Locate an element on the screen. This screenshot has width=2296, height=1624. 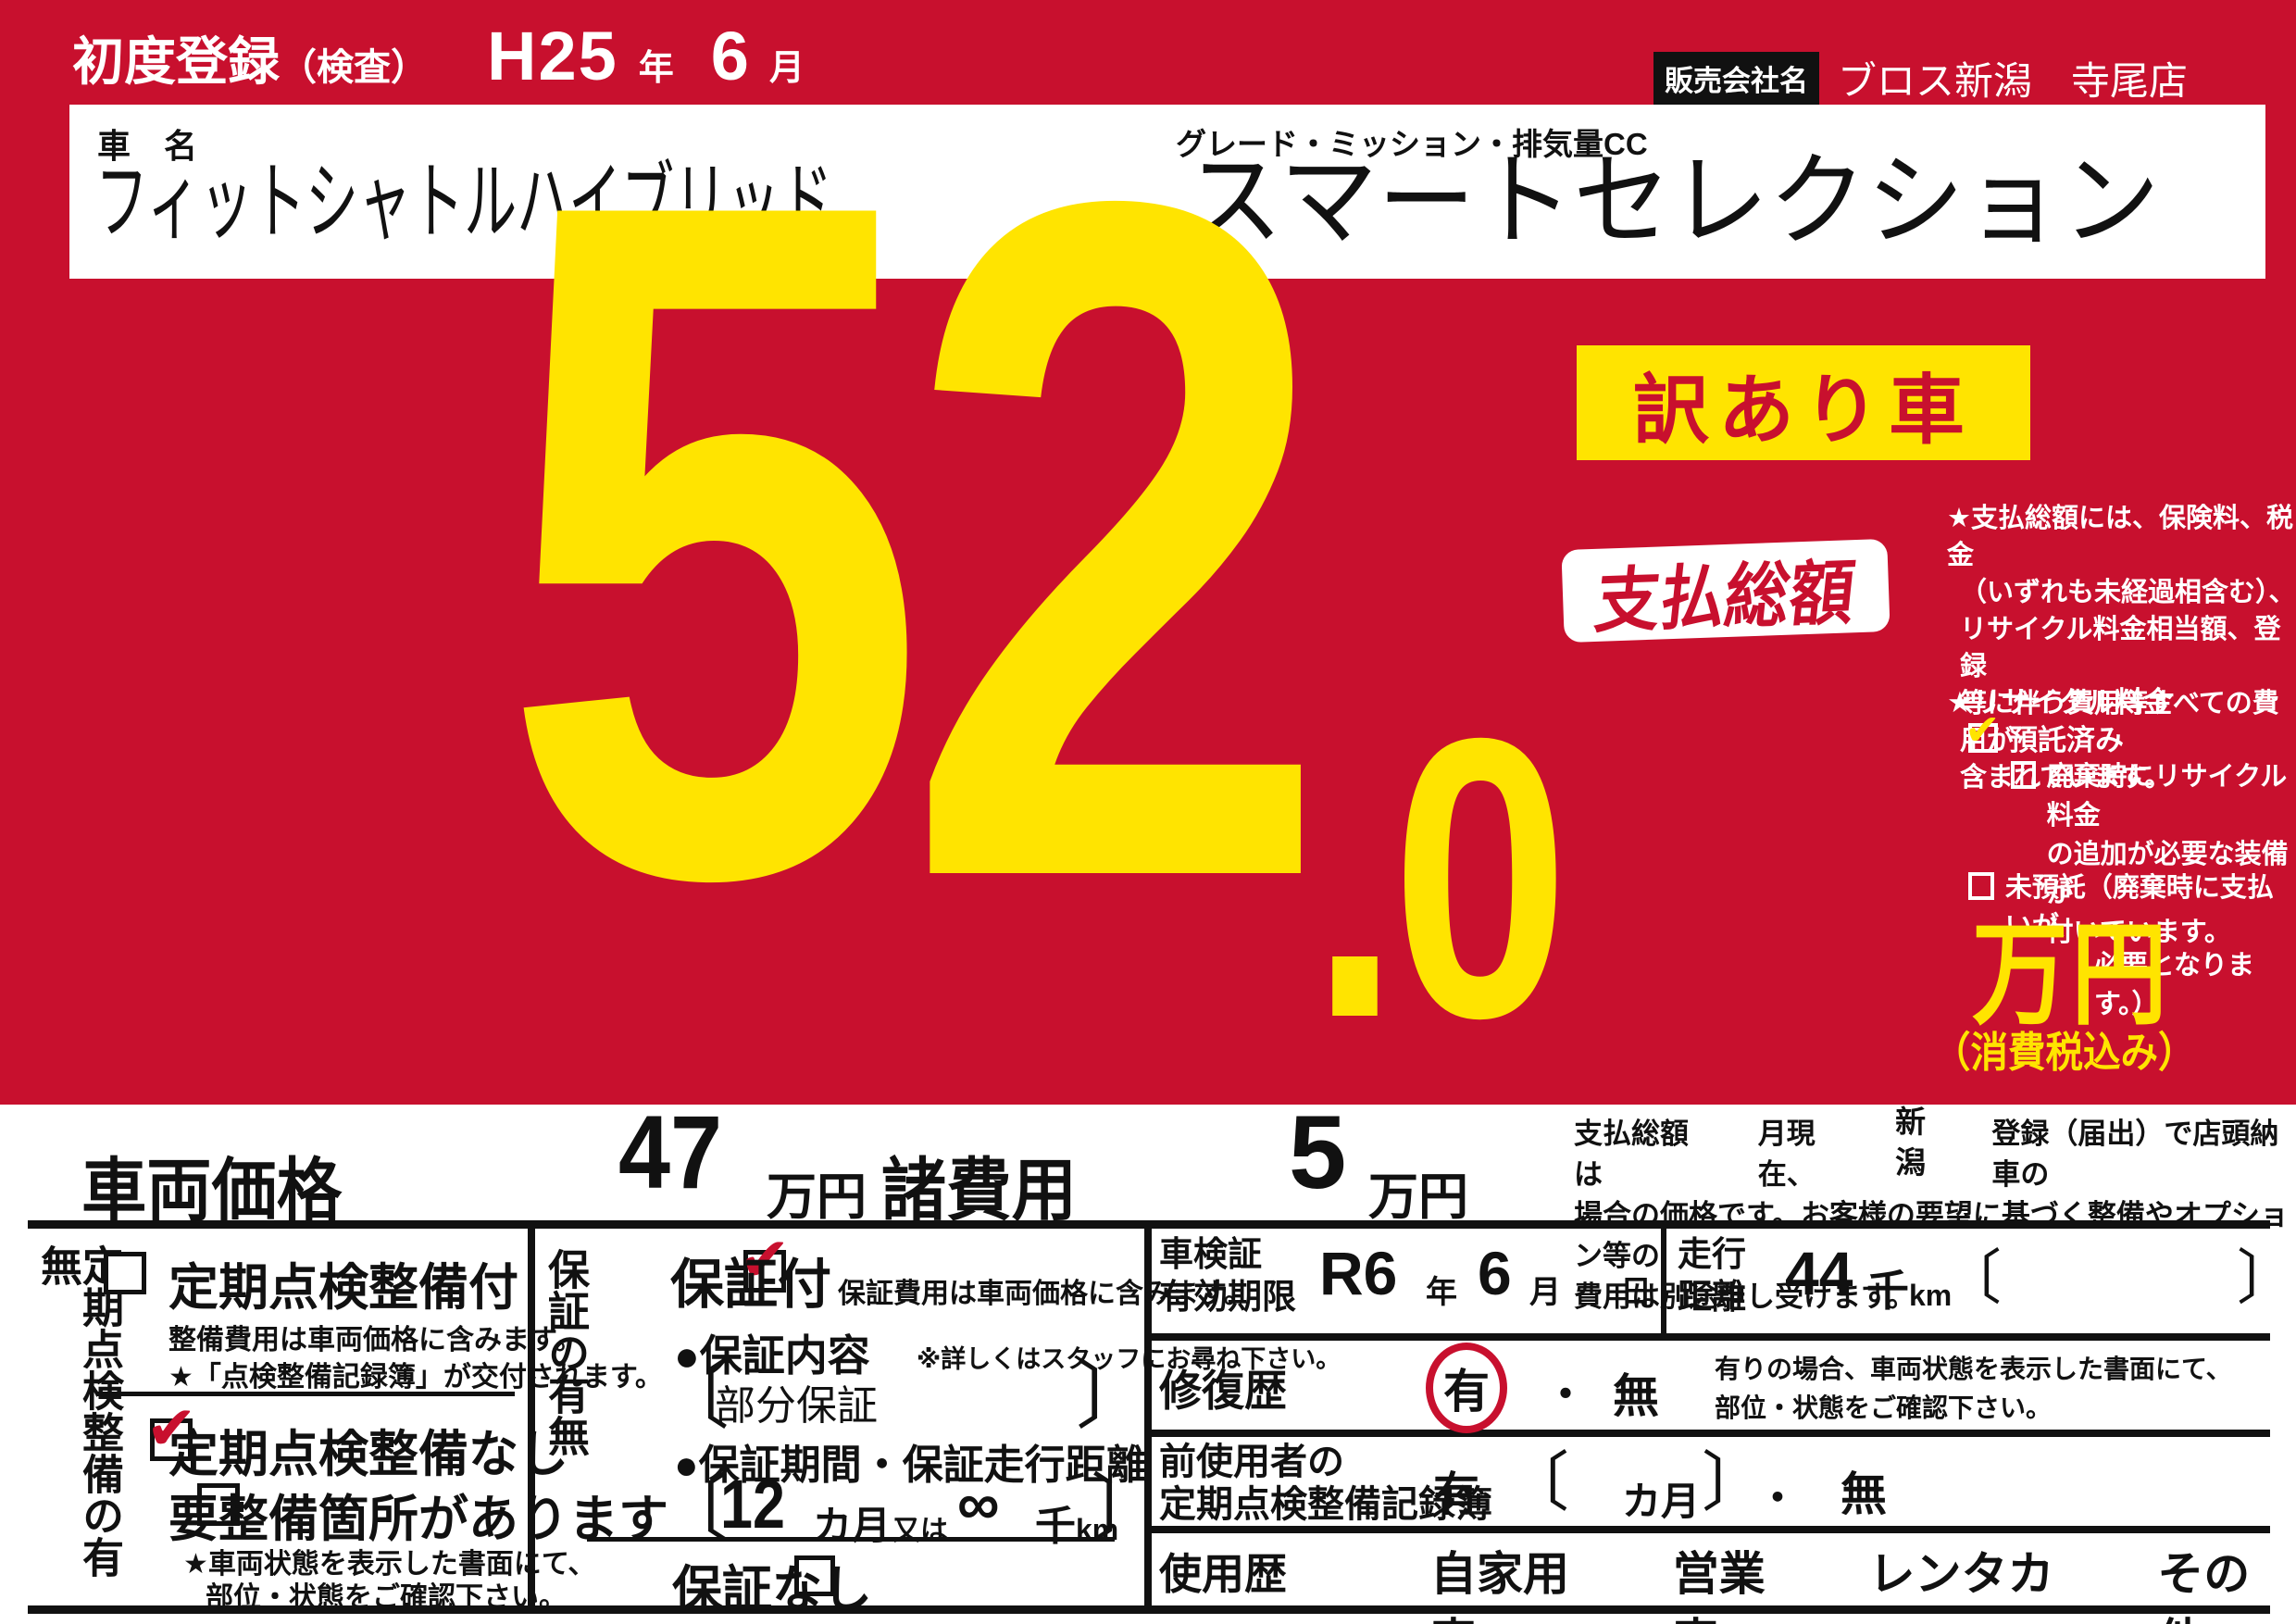
inspection-label-line2: 有効期限 is located at coordinates (1227, 1297).